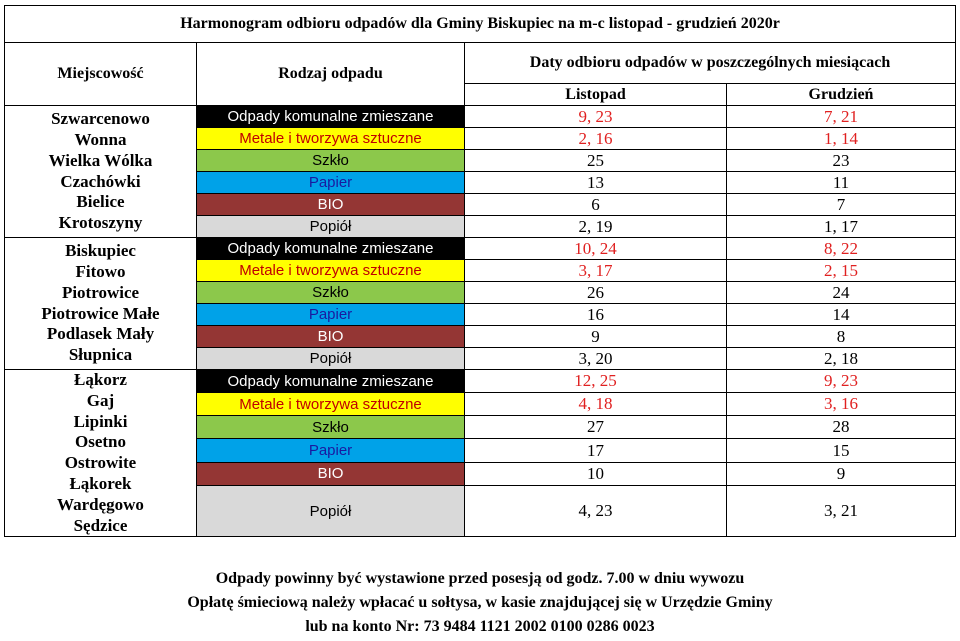 This screenshot has width=960, height=641. What do you see at coordinates (841, 404) in the screenshot?
I see `date-december: 3, 16` at bounding box center [841, 404].